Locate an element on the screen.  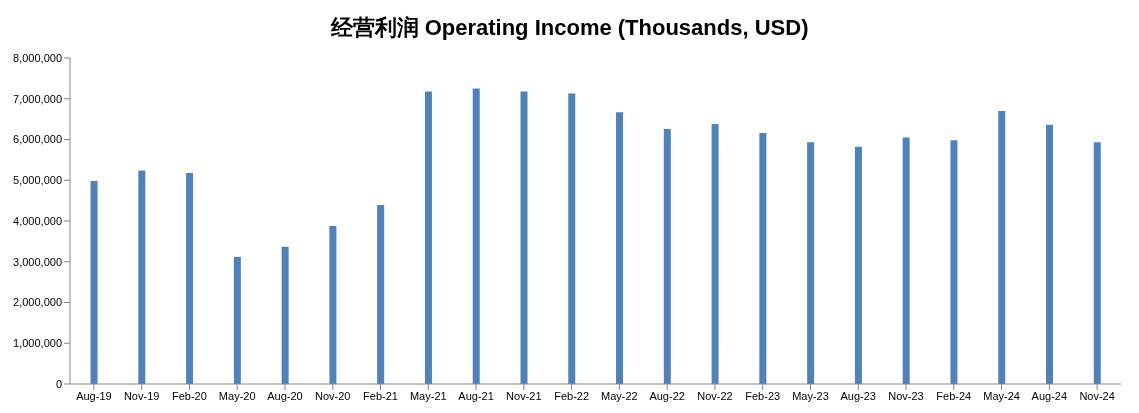
x-tick-label: May-24 is located at coordinates (1001, 395).